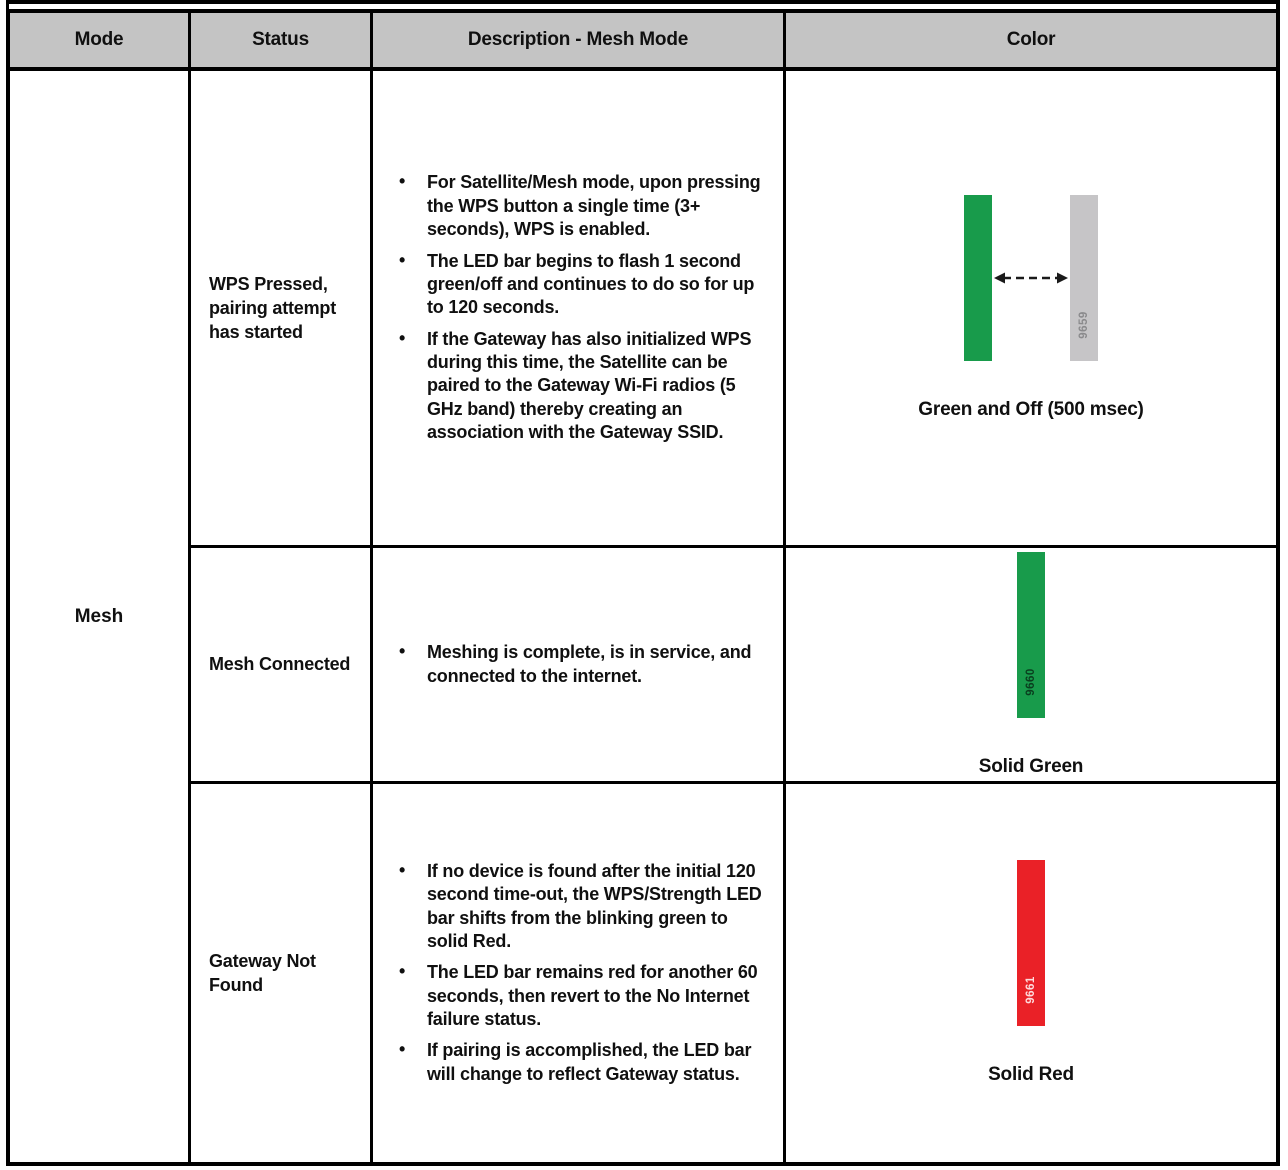  What do you see at coordinates (1031, 766) in the screenshot?
I see `color-caption: Solid Green` at bounding box center [1031, 766].